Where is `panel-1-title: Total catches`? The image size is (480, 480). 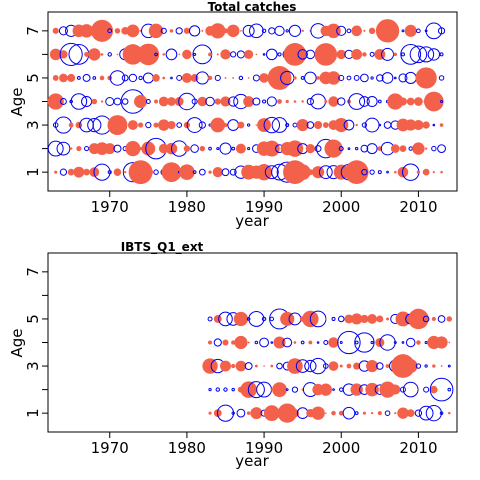 panel-1-title: Total catches is located at coordinates (252, 7).